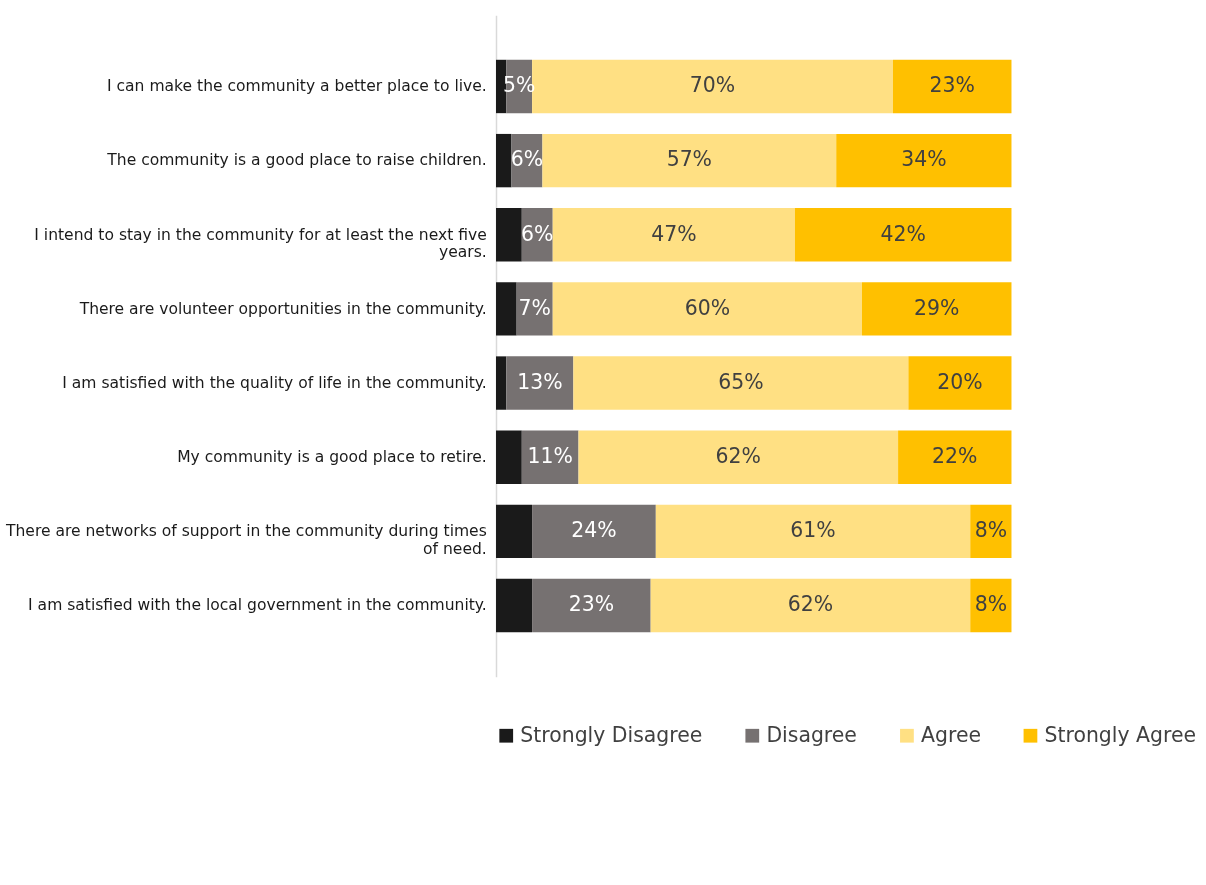  Describe the element at coordinates (332, 457) in the screenshot. I see `y-tick-label: My community is a good place to retire.` at that location.